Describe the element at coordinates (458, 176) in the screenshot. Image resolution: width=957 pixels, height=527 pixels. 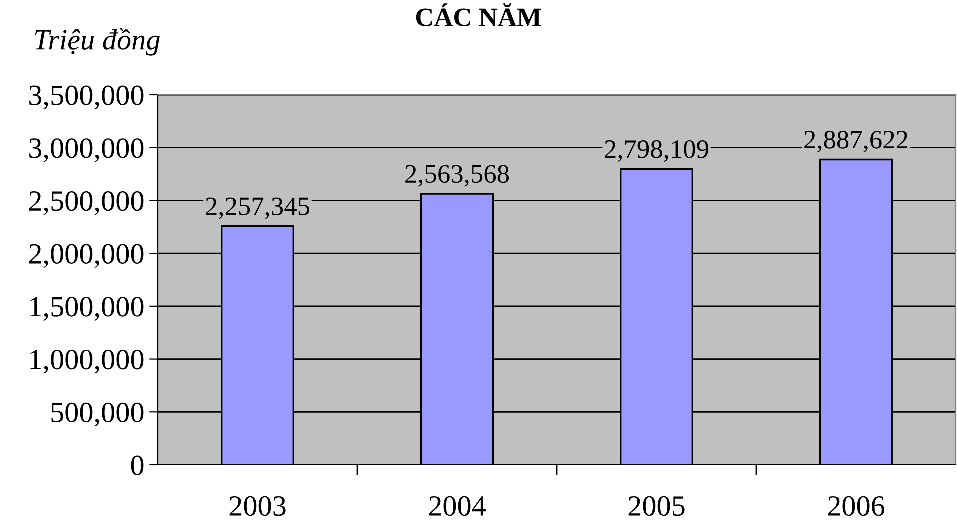
I see `data-label: 2,563,568` at that location.